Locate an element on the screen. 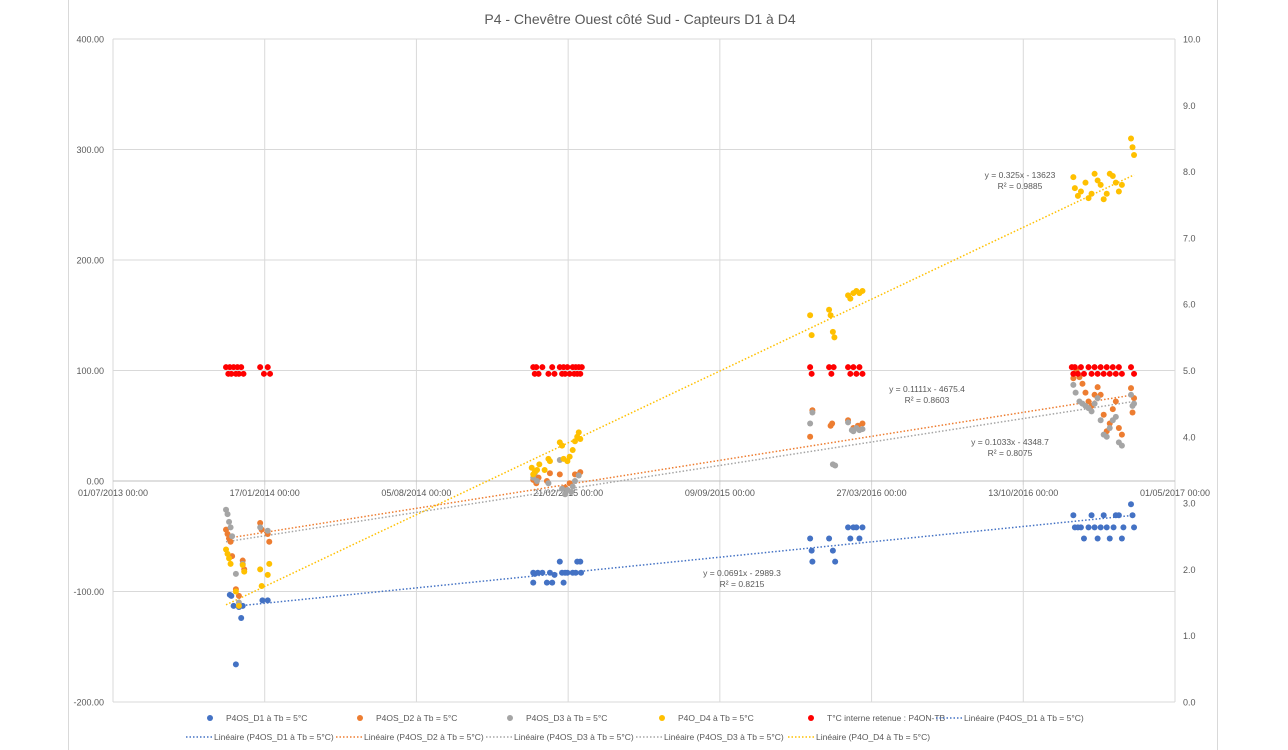  y-right-tick-label: 9.0 is located at coordinates (1189, 106).